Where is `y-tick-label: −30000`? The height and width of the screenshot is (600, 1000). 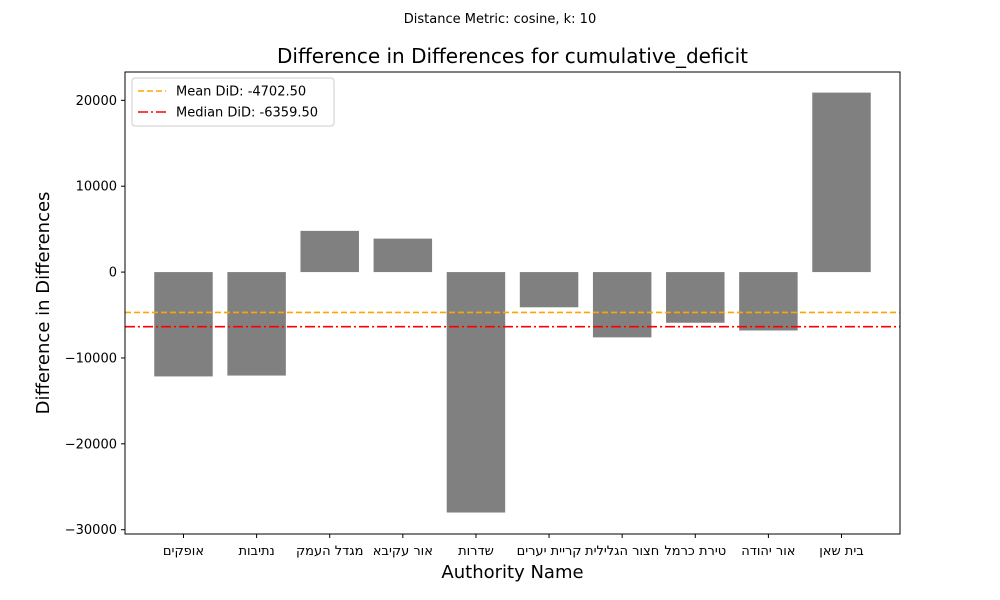 y-tick-label: −30000 is located at coordinates (91, 530).